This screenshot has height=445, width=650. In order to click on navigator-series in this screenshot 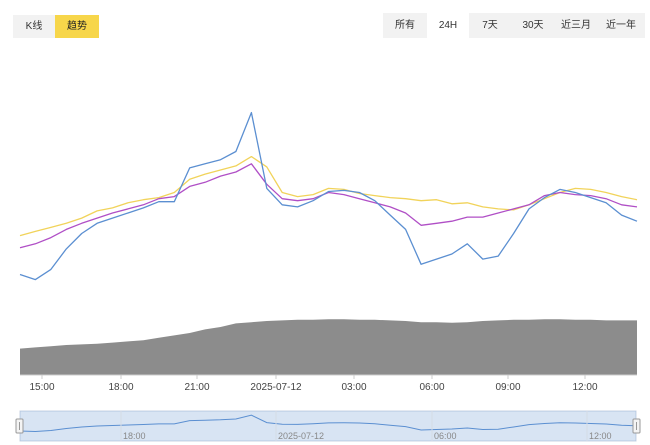, I will do `click(328, 423)`.